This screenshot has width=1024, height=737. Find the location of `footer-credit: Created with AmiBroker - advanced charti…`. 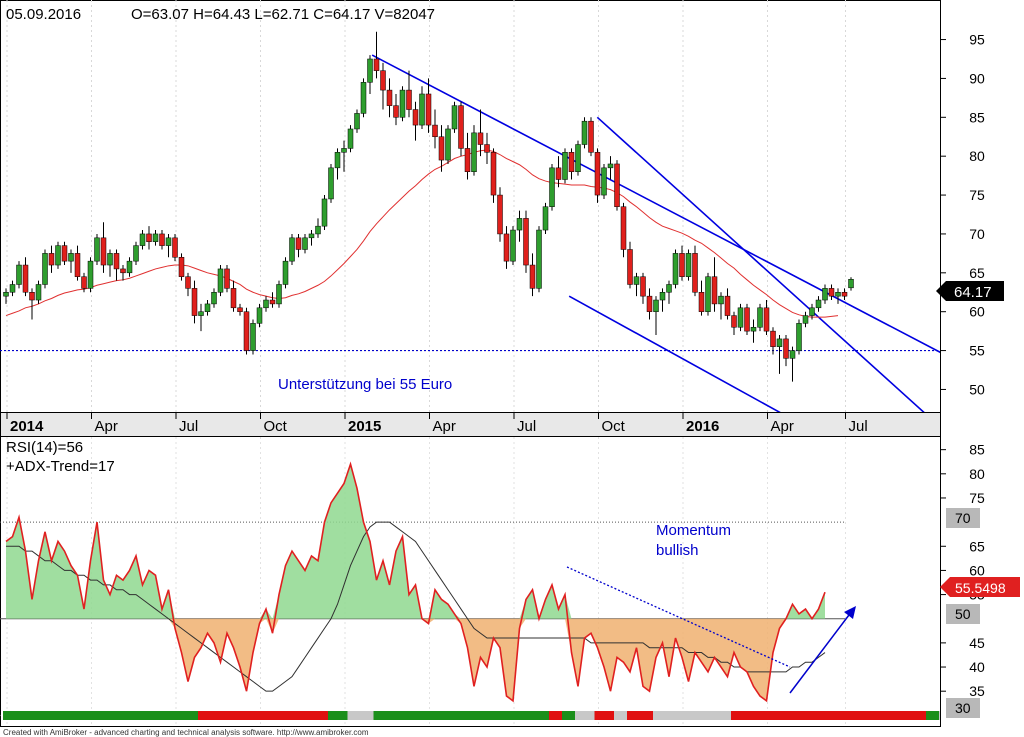

footer-credit: Created with AmiBroker - advanced charti… is located at coordinates (186, 732).